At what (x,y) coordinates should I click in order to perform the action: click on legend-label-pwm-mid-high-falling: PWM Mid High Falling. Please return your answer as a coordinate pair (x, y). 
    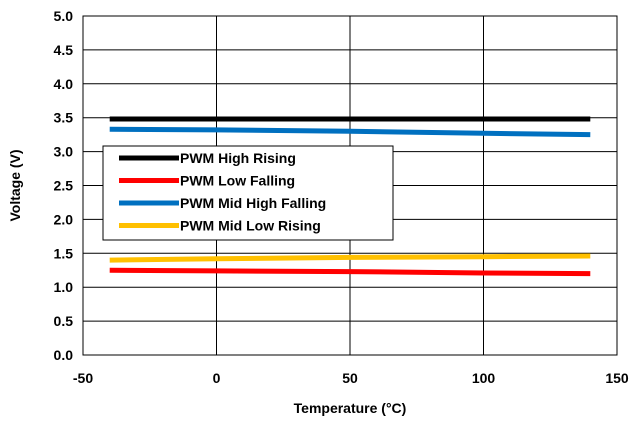
    Looking at the image, I should click on (253, 203).